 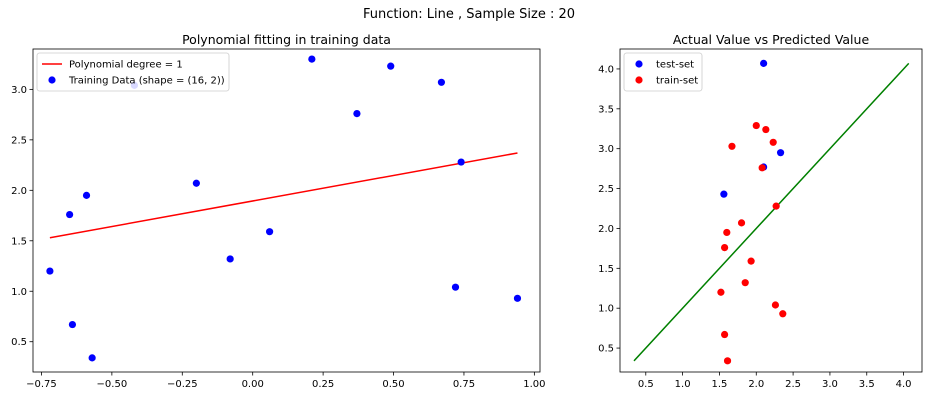 I want to click on right-legend-box, so click(x=663, y=72).